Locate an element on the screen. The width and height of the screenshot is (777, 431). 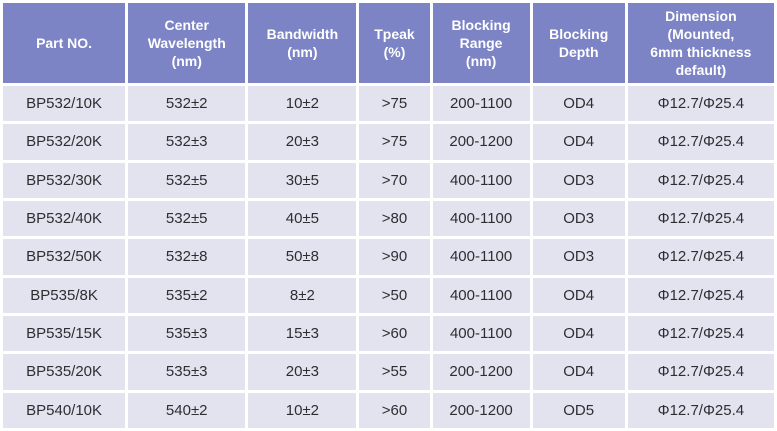
cell-tpeak: >50 is located at coordinates (394, 295).